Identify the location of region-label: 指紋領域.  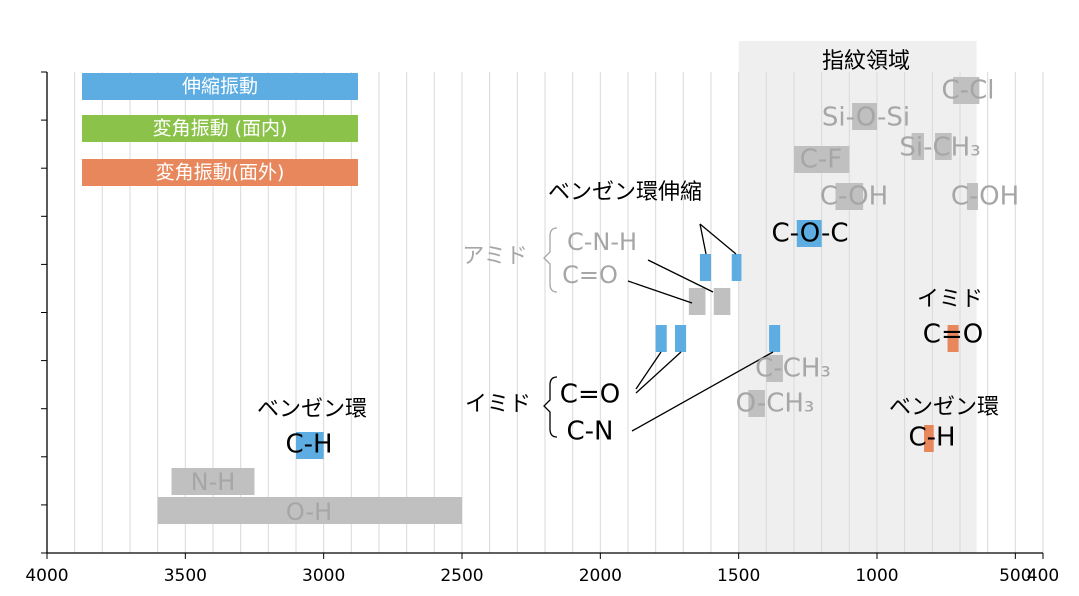
(866, 61).